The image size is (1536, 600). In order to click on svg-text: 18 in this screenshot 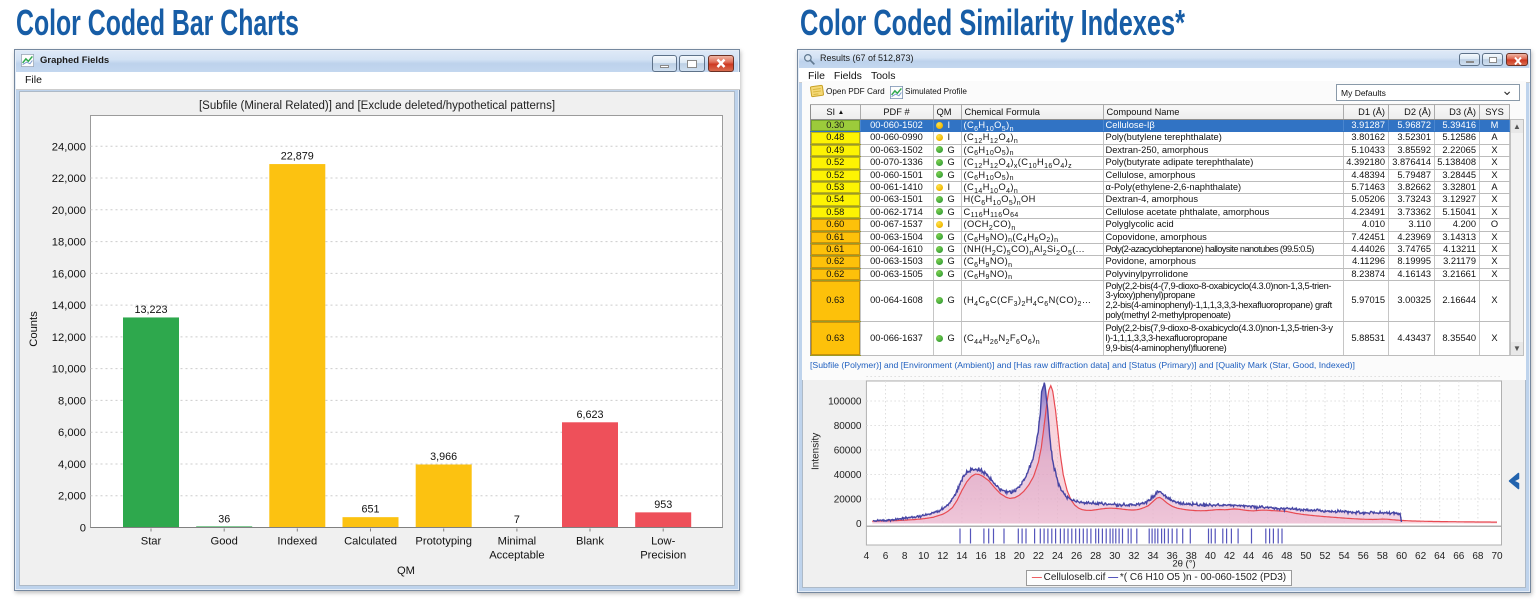, I will do `click(1001, 556)`.